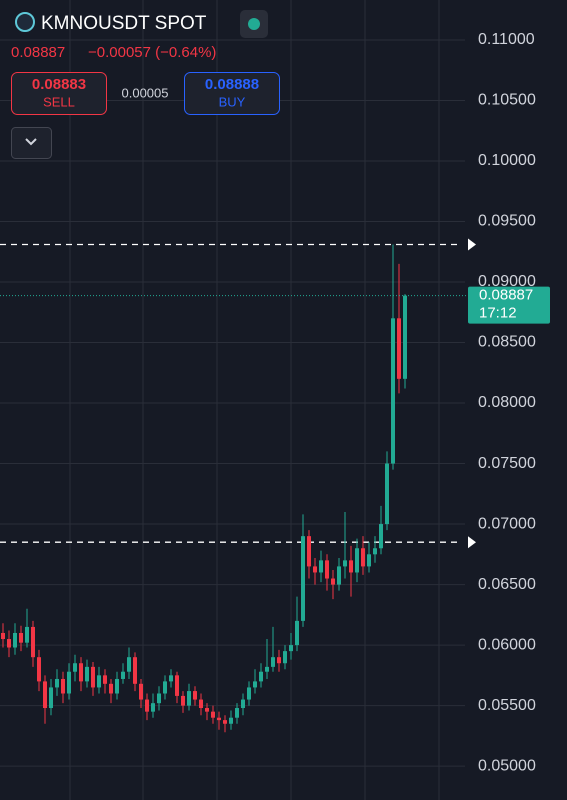 This screenshot has width=567, height=800. What do you see at coordinates (507, 644) in the screenshot?
I see `y-tick-label: 0.06000` at bounding box center [507, 644].